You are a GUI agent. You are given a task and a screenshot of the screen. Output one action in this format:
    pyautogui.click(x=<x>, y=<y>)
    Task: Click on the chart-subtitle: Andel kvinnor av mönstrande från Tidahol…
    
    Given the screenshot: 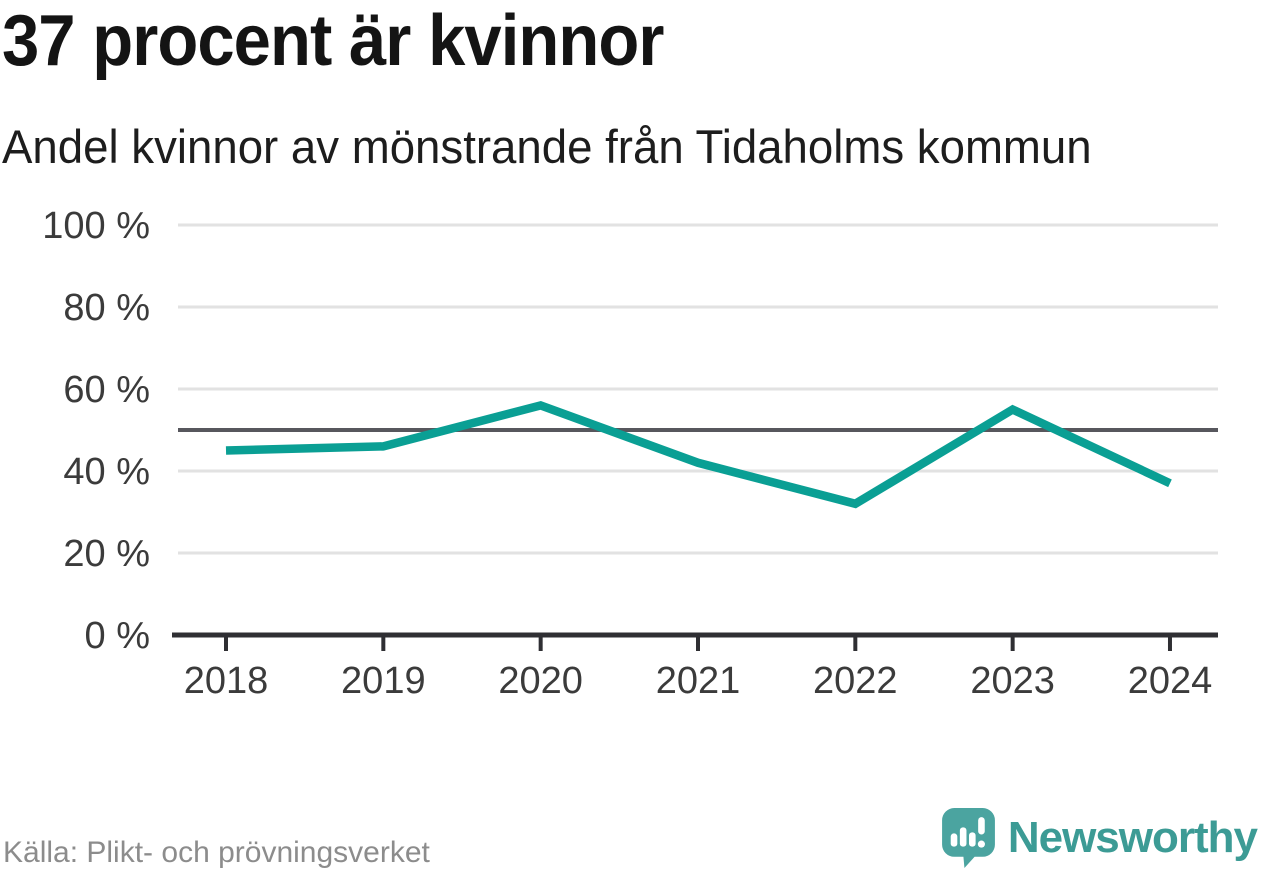 What is the action you would take?
    pyautogui.click(x=547, y=146)
    